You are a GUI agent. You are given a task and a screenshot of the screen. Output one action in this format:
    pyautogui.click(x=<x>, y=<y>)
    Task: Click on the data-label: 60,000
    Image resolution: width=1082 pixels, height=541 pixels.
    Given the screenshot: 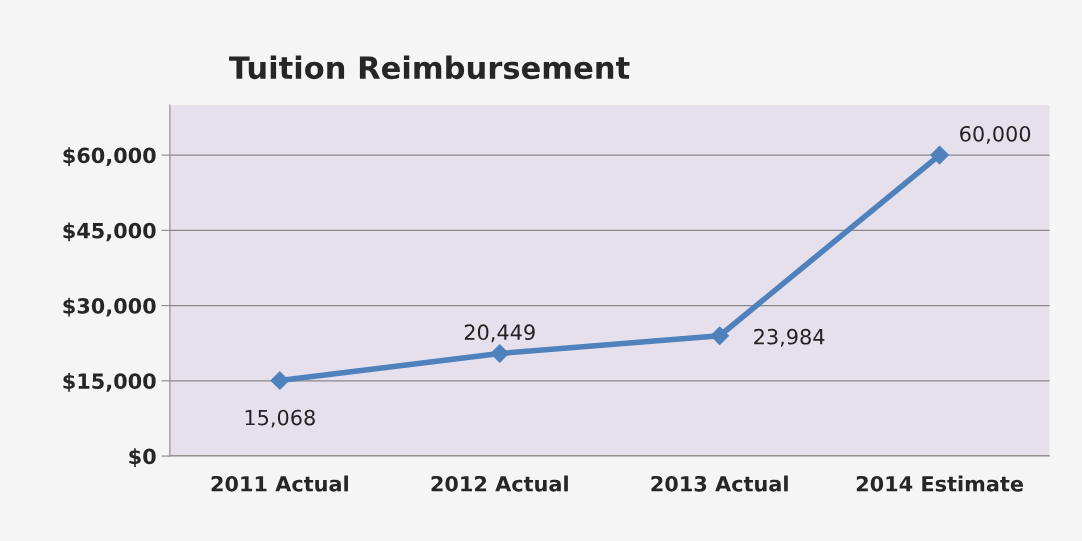 What is the action you would take?
    pyautogui.click(x=995, y=134)
    